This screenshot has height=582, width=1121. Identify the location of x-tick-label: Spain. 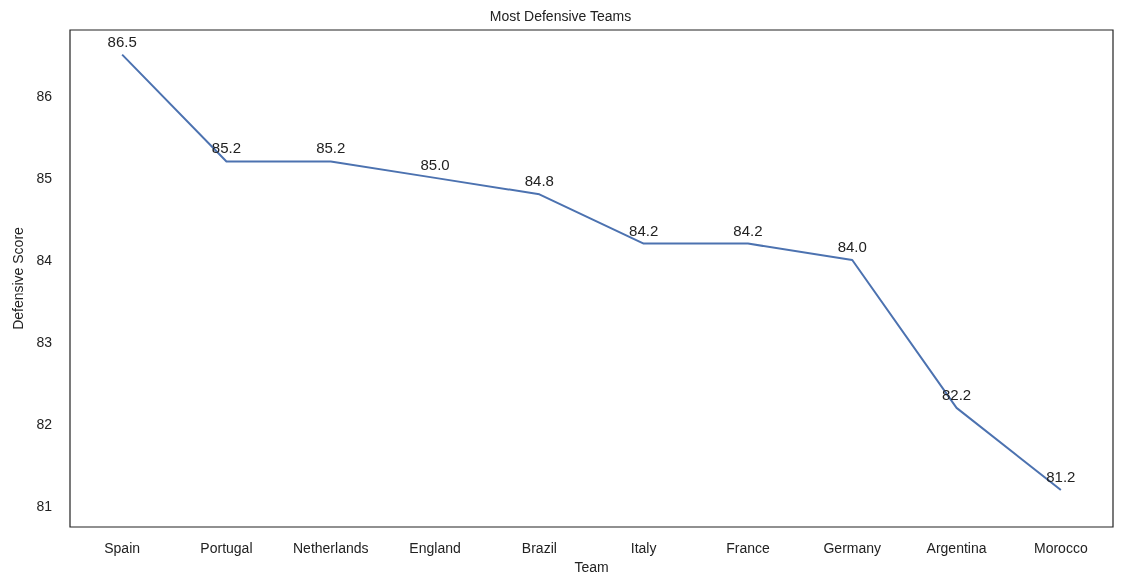
(122, 548).